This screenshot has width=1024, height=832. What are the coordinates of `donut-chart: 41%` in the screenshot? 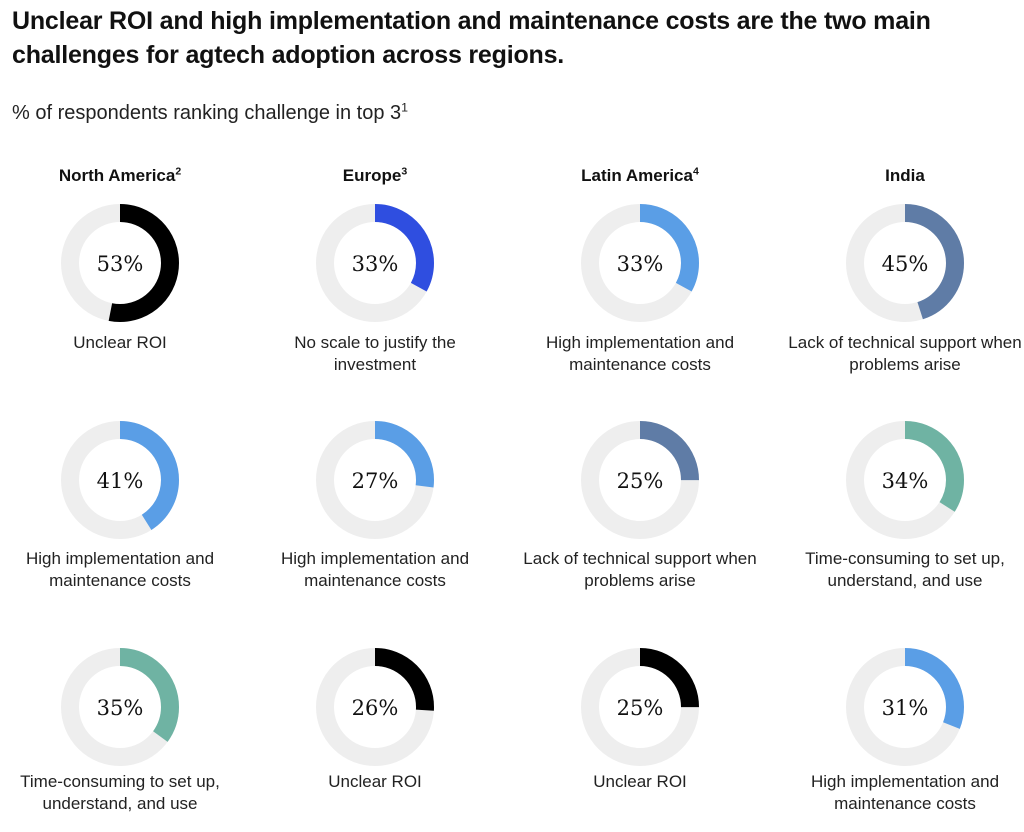 It's located at (120, 480).